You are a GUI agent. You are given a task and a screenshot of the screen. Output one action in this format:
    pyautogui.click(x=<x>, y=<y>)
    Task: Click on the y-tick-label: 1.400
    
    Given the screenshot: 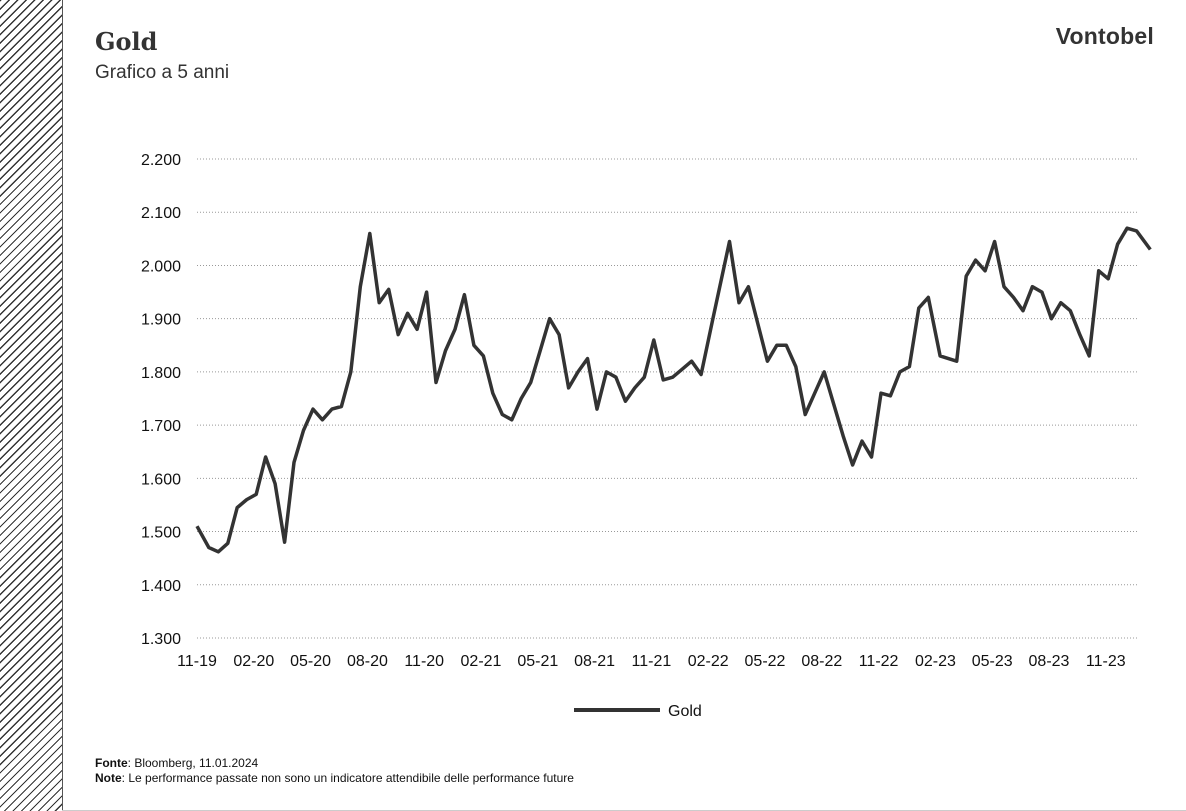 What is the action you would take?
    pyautogui.click(x=161, y=586)
    